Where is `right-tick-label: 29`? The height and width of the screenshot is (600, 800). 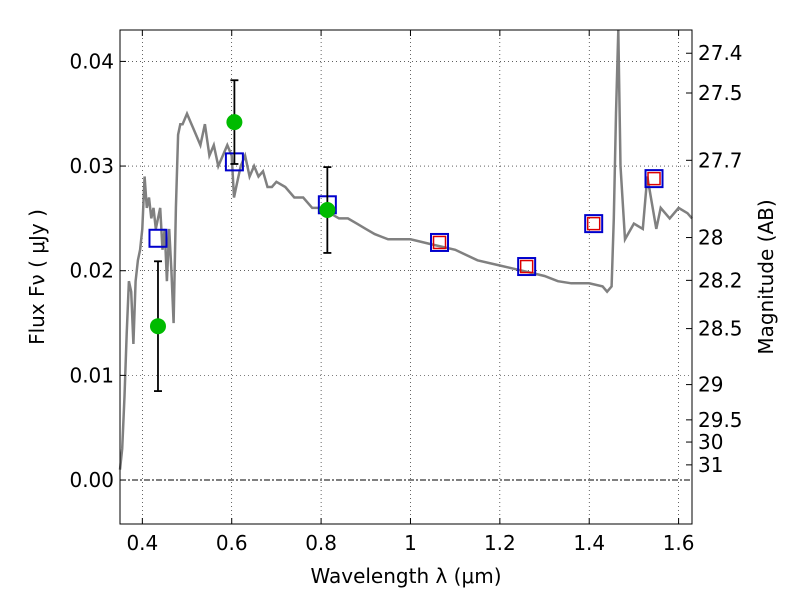
right-tick-label: 29 is located at coordinates (710, 385).